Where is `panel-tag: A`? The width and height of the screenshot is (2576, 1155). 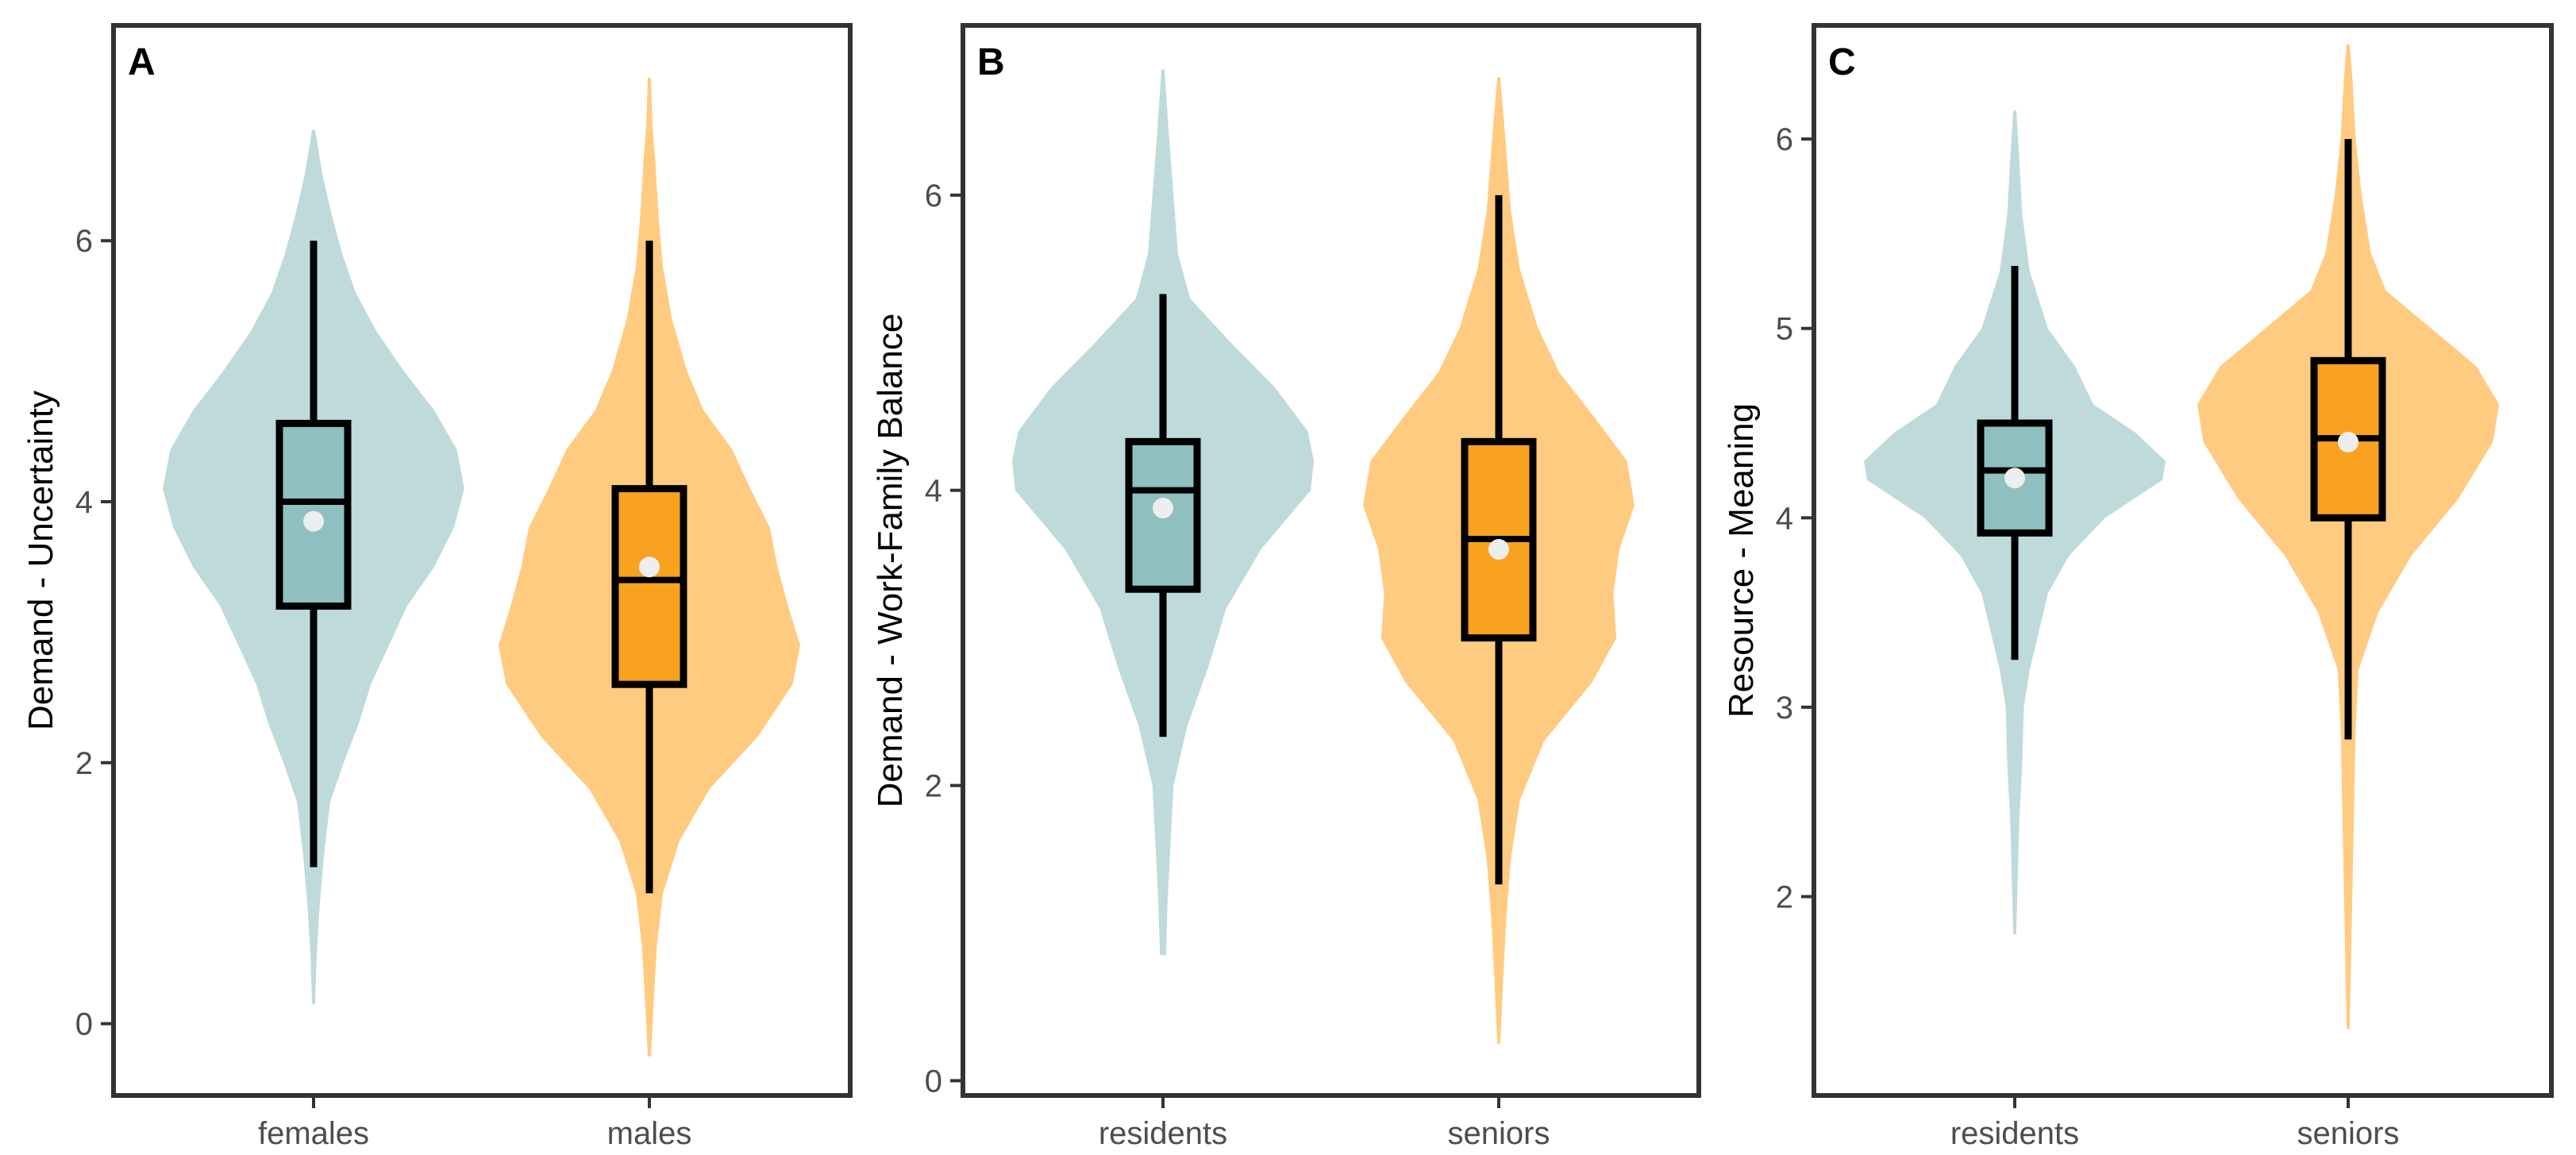 panel-tag: A is located at coordinates (142, 62).